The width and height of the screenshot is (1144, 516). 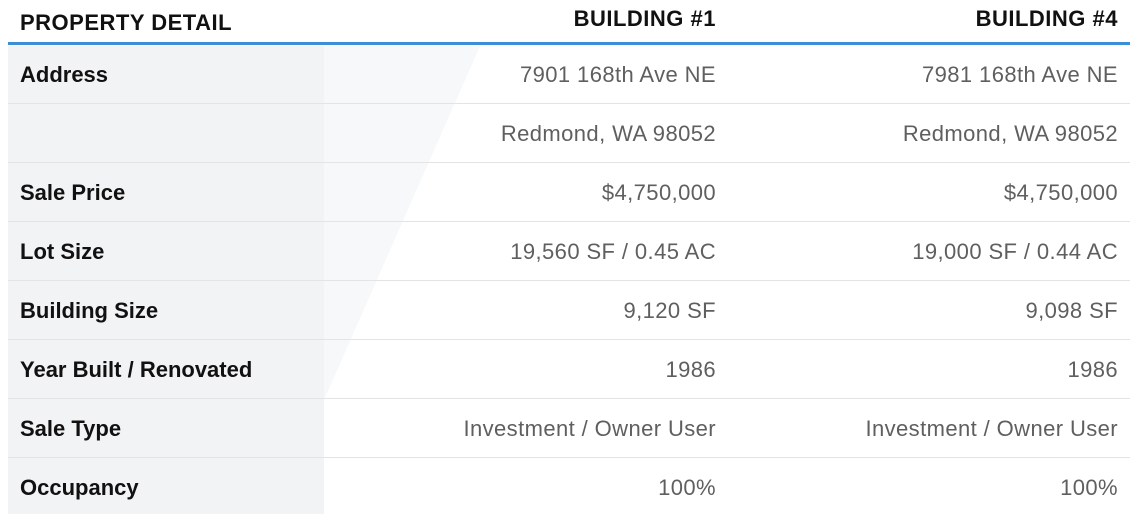 What do you see at coordinates (136, 369) in the screenshot?
I see `row-label: Year Built / Renovated` at bounding box center [136, 369].